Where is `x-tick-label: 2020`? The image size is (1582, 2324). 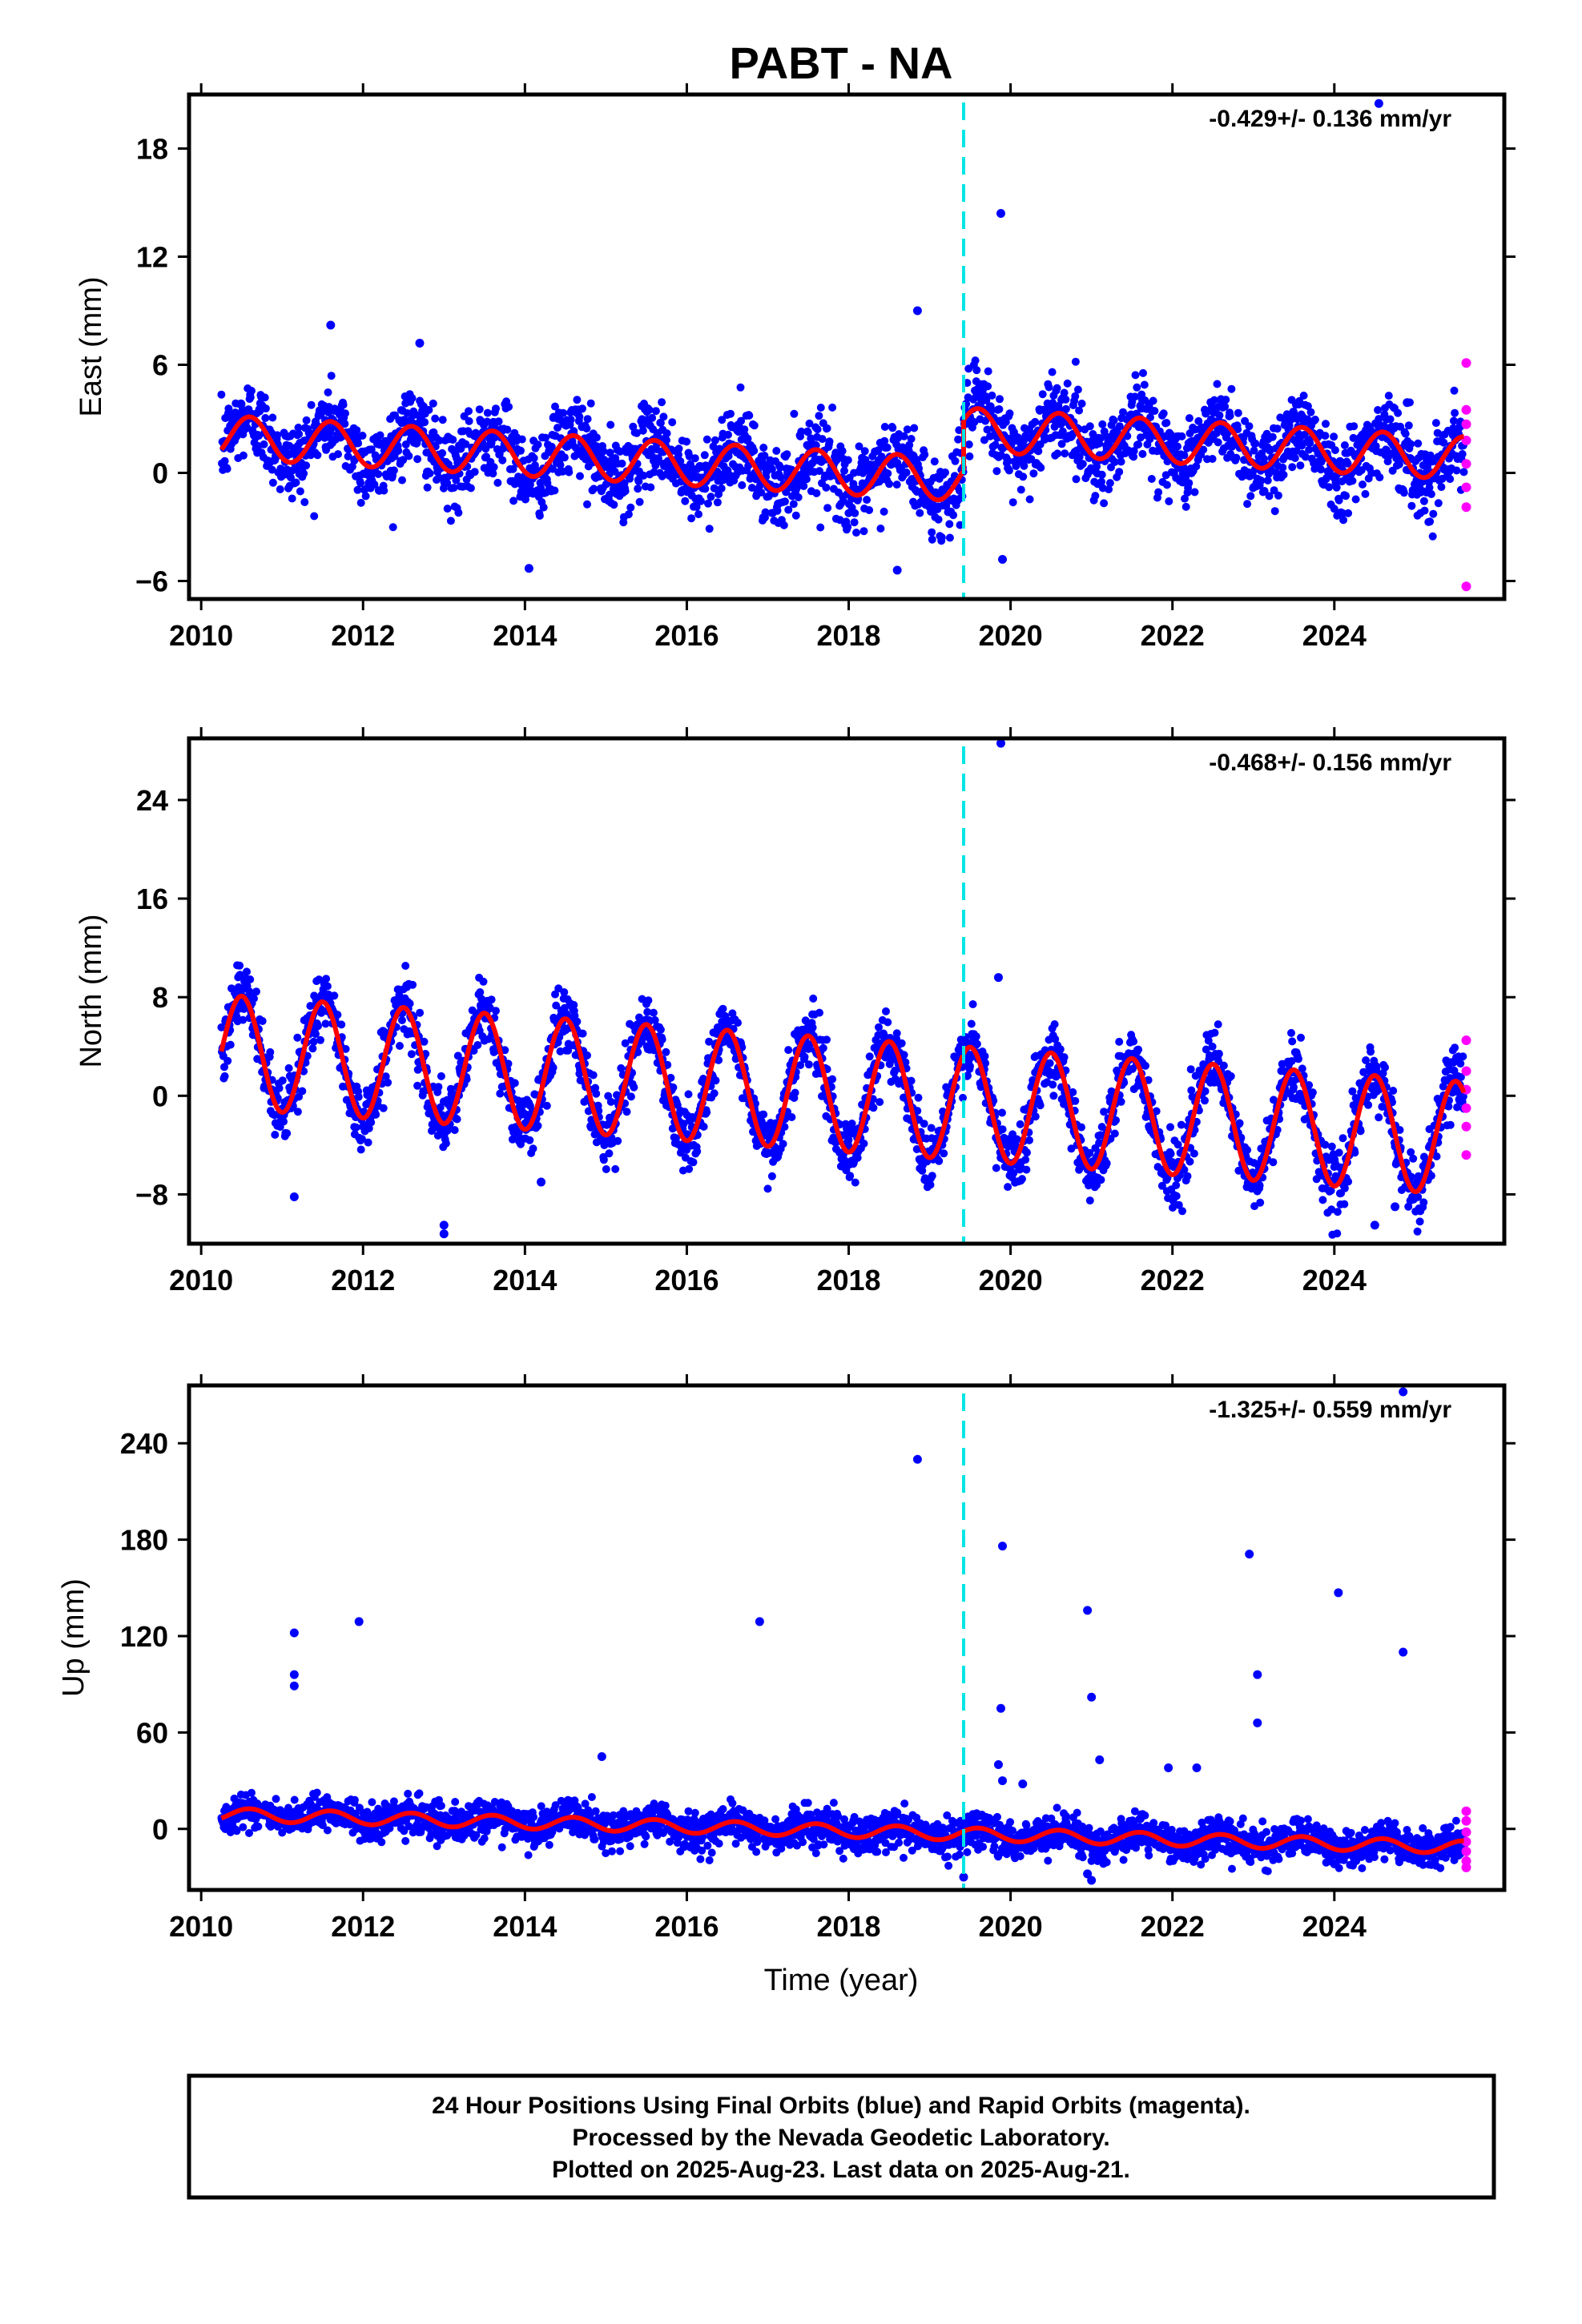 x-tick-label: 2020 is located at coordinates (1011, 635).